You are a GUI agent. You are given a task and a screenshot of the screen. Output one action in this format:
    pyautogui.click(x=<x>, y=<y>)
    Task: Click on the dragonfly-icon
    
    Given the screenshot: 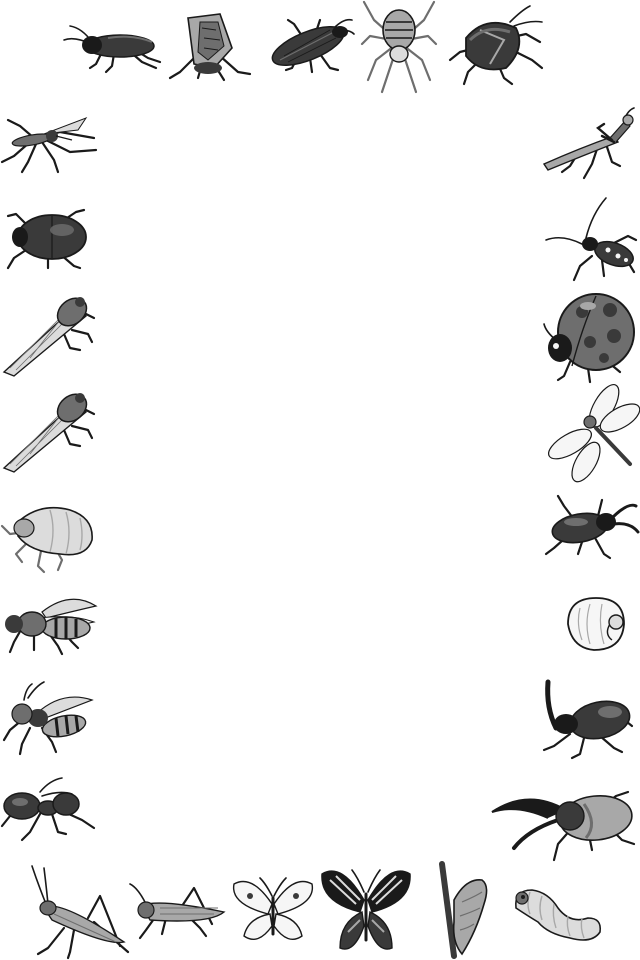 What is the action you would take?
    pyautogui.click(x=591, y=433)
    